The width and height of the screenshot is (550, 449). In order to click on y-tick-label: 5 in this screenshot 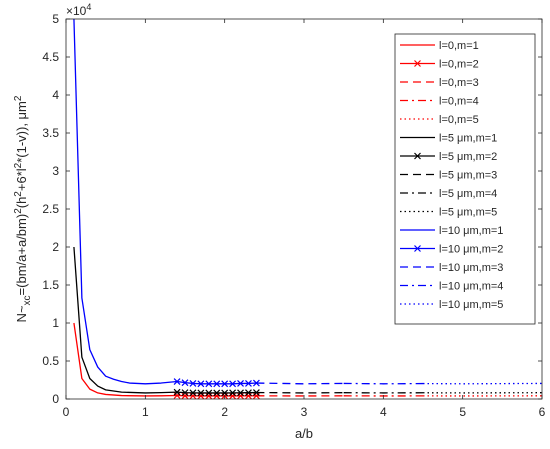, I will do `click(55, 19)`.